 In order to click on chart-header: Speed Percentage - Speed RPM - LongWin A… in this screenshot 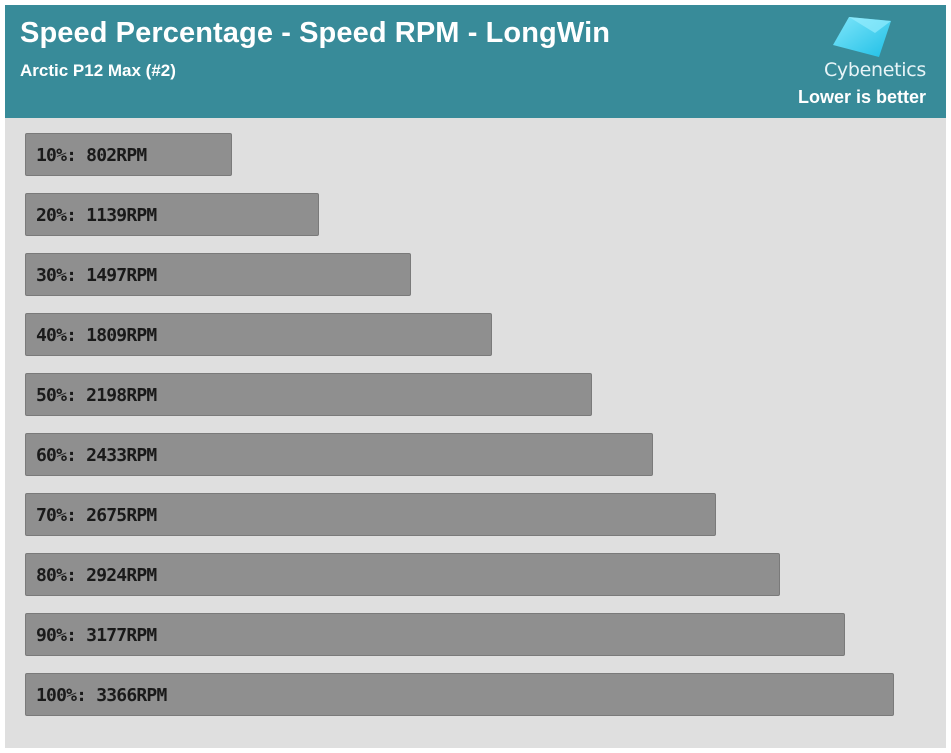, I will do `click(475, 61)`.